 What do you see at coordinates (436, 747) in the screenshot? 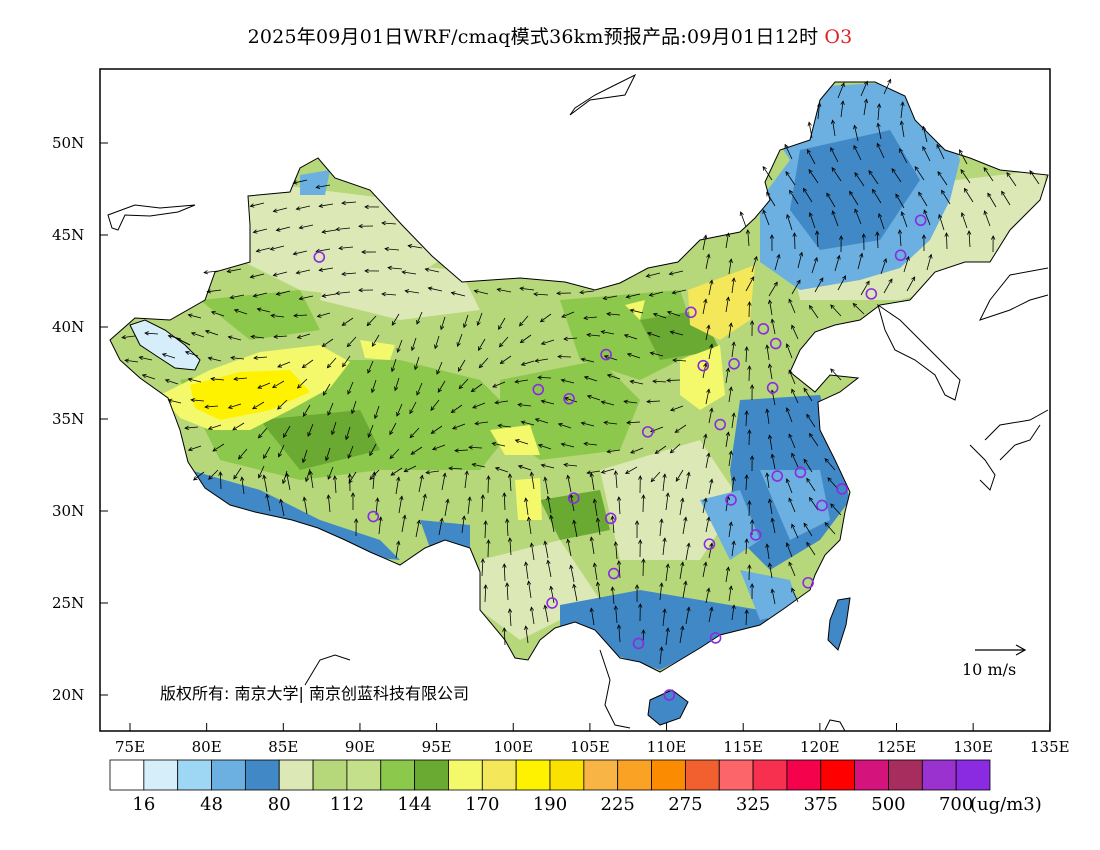
I see `longitude-label: 95E` at bounding box center [436, 747].